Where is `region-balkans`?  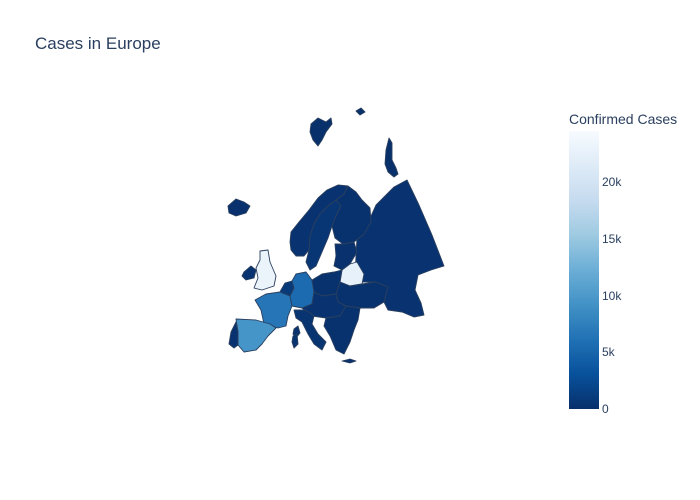
region-balkans is located at coordinates (342, 330).